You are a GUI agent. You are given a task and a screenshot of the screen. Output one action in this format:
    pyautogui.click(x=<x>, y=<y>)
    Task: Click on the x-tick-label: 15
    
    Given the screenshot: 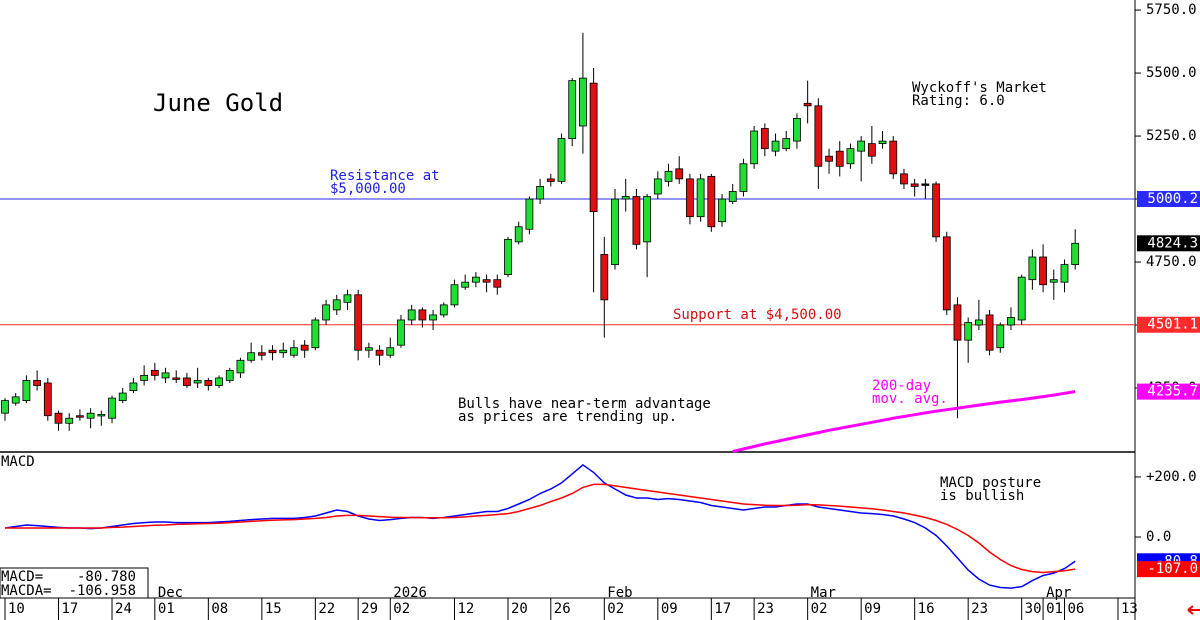 What is the action you would take?
    pyautogui.click(x=273, y=609)
    